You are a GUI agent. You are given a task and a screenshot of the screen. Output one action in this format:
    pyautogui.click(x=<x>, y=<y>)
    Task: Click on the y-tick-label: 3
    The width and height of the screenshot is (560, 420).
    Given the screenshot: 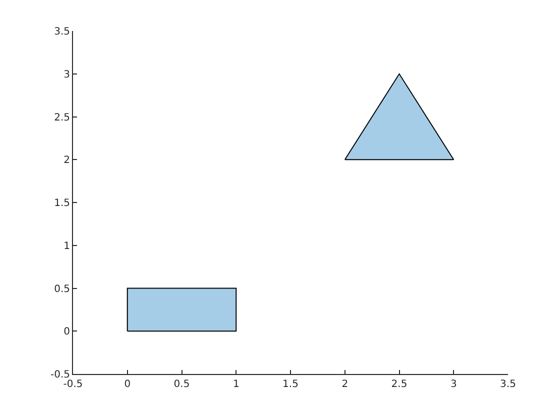 What is the action you would take?
    pyautogui.click(x=67, y=74)
    